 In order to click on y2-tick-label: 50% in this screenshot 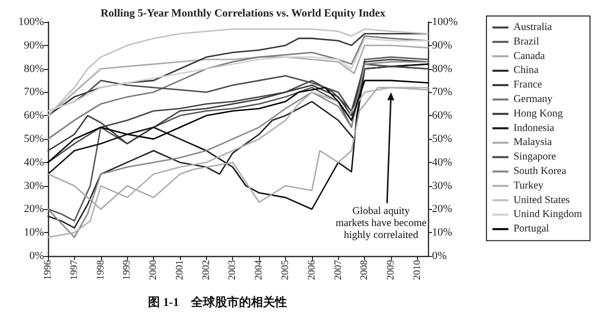, I will do `click(442, 139)`.